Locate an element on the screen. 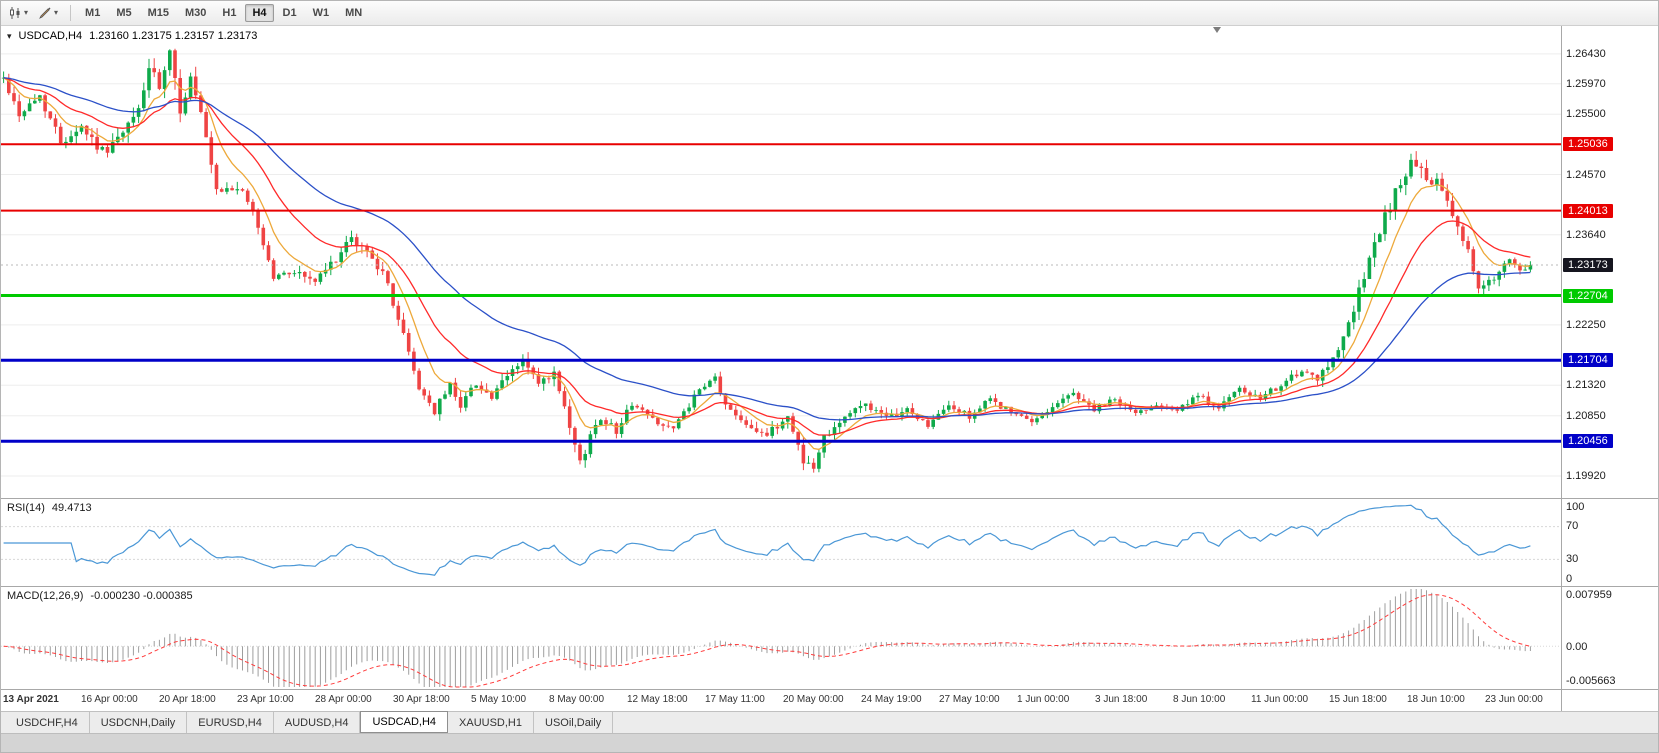  timeframe-button-h4: H4 is located at coordinates (259, 13).